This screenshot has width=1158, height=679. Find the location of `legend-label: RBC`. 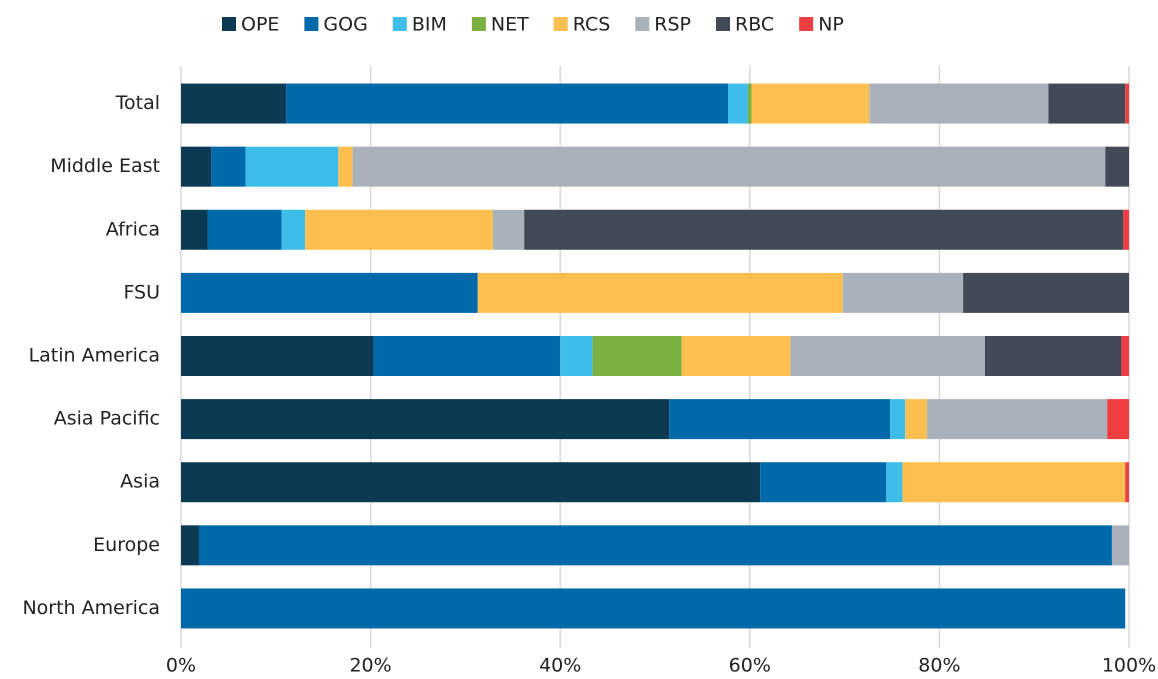

legend-label: RBC is located at coordinates (754, 25).